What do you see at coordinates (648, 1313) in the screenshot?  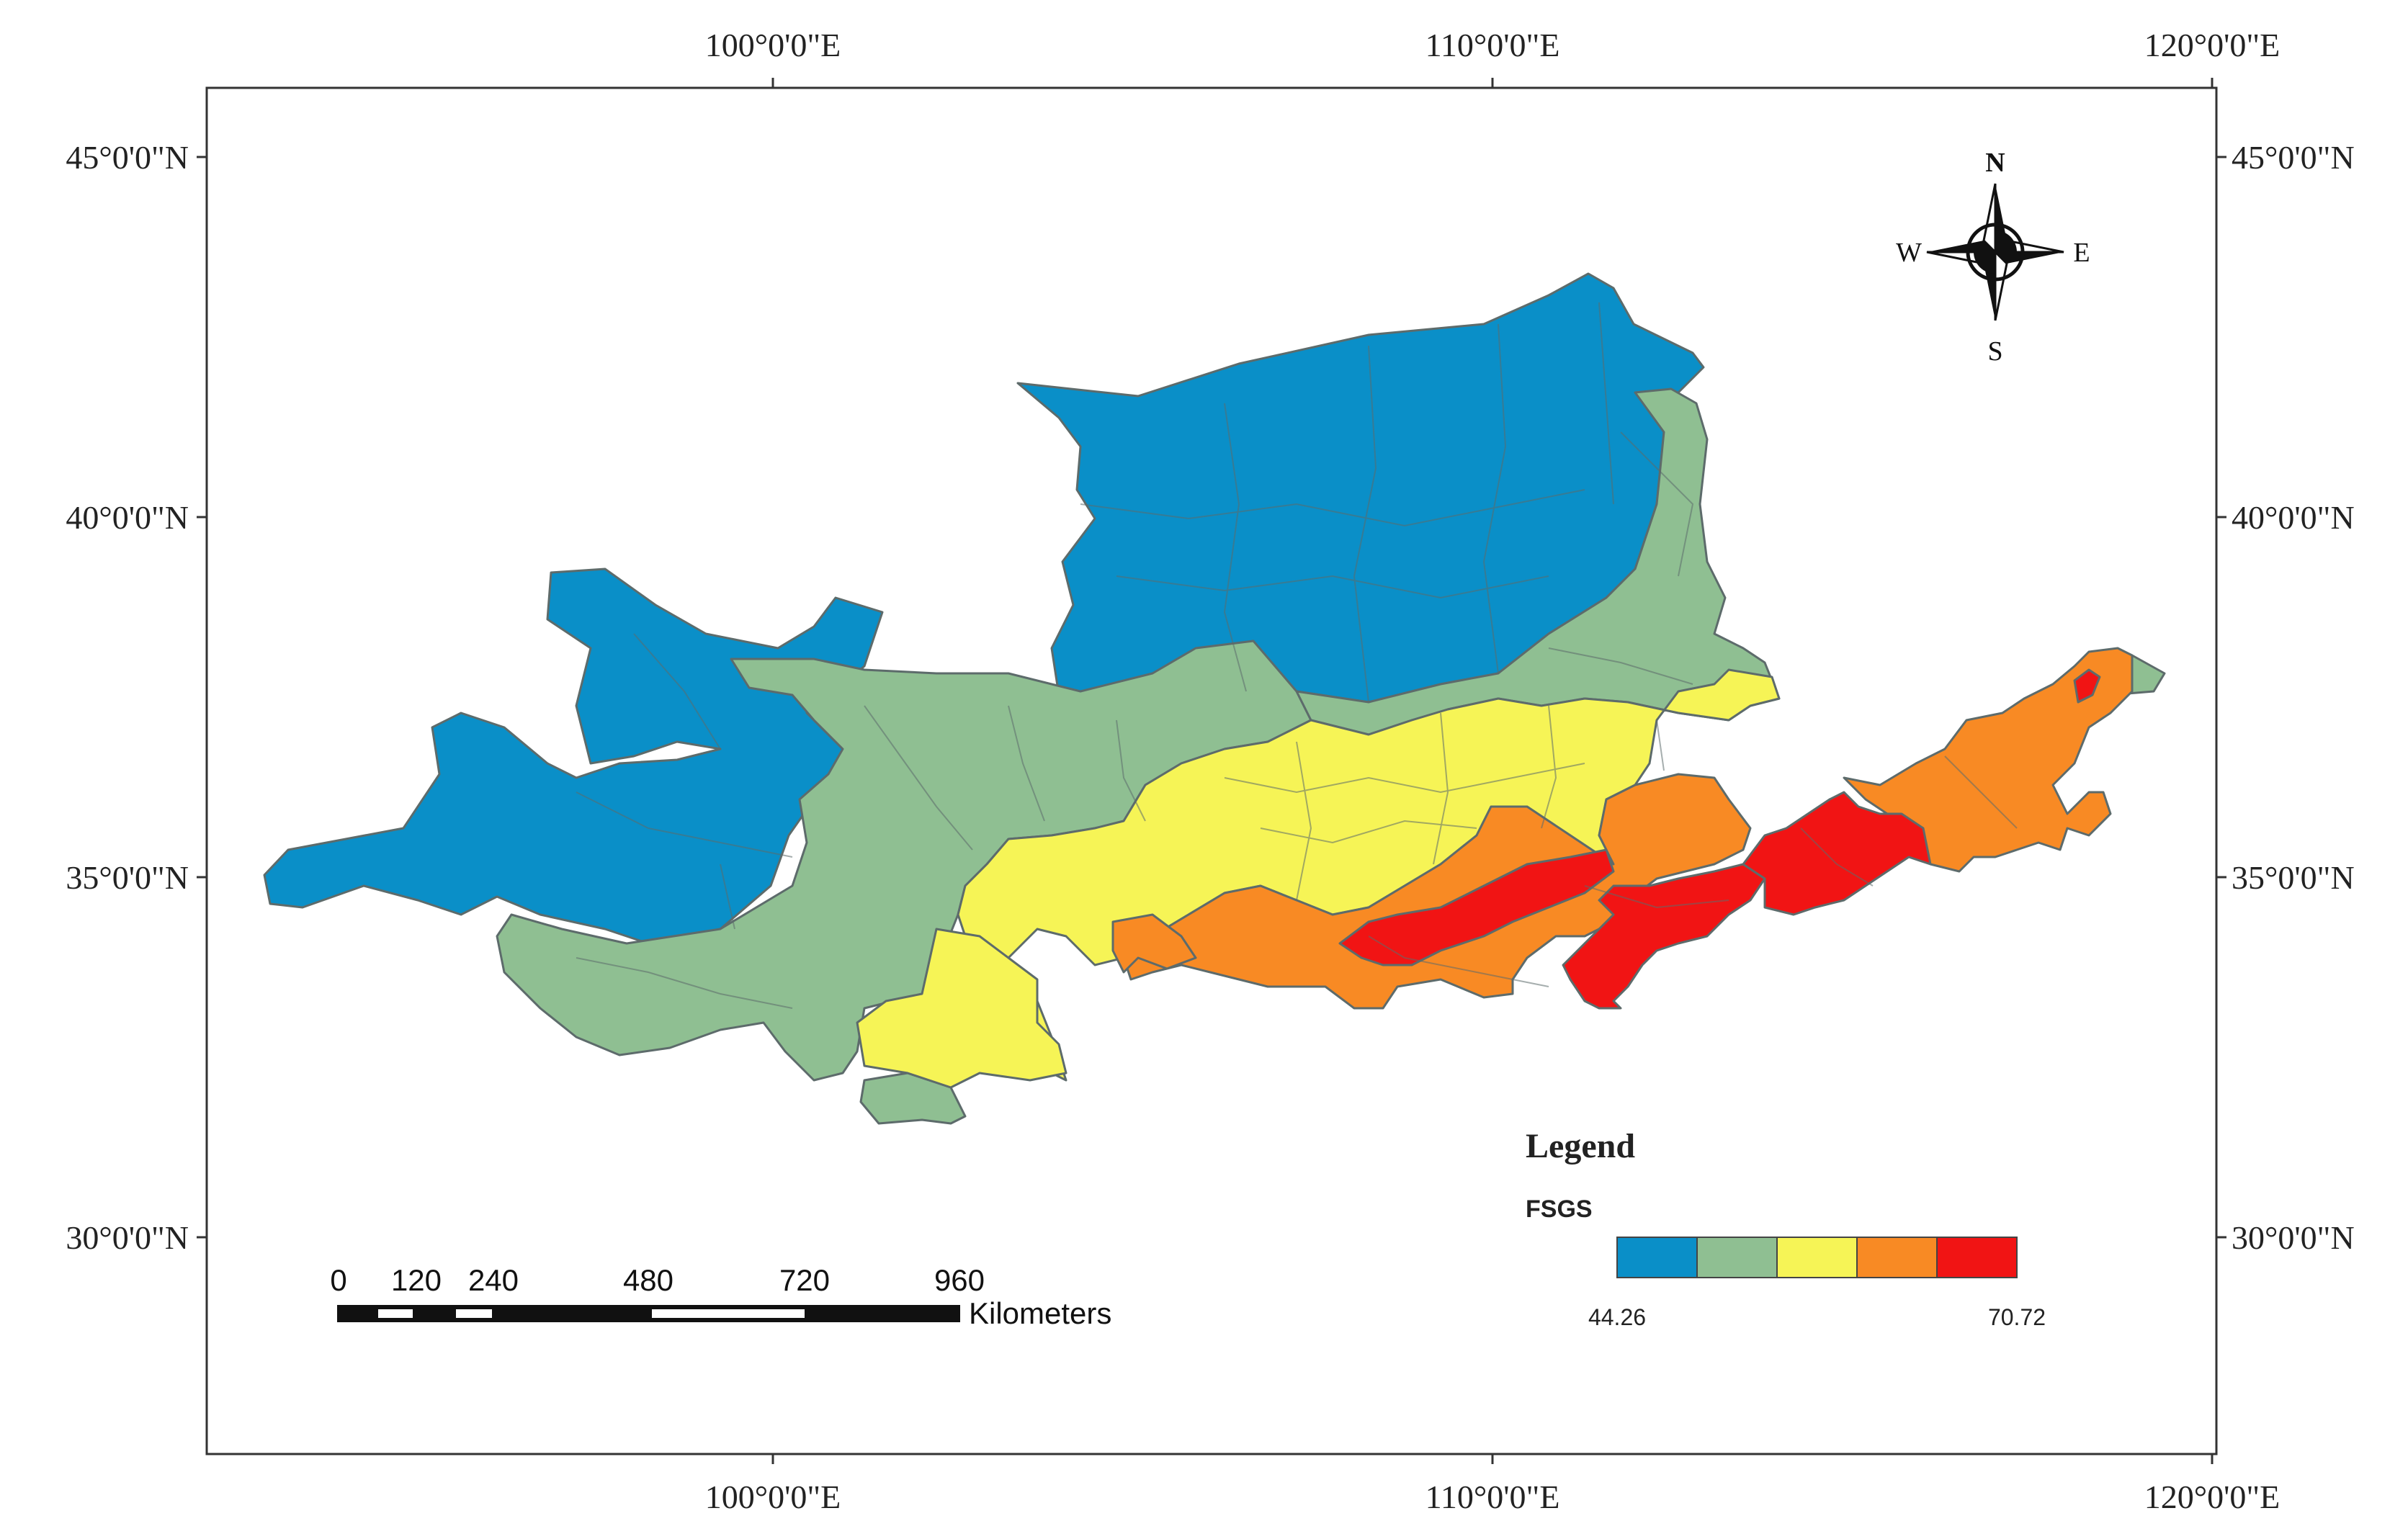 I see `scale-bar-base` at bounding box center [648, 1313].